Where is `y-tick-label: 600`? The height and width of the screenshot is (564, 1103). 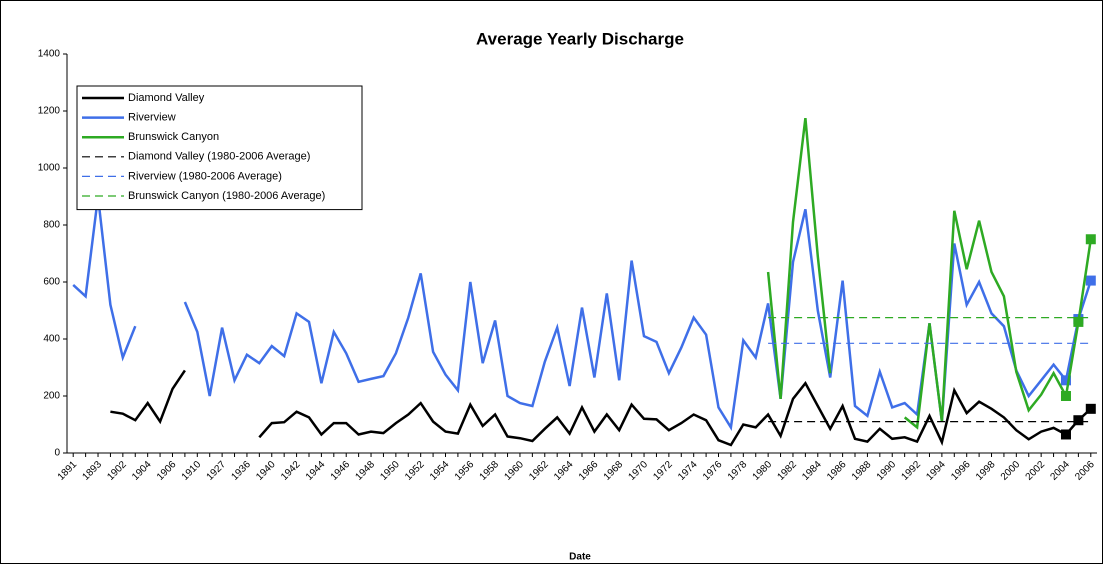 y-tick-label: 600 is located at coordinates (51, 282).